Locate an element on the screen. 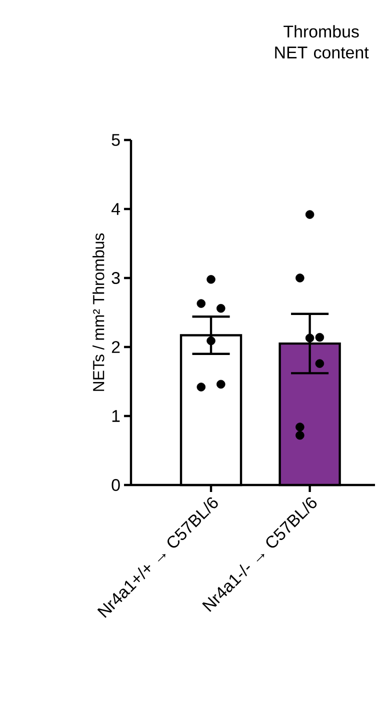  y-axis-title: NETs / mm² Thrombus is located at coordinates (98, 312).